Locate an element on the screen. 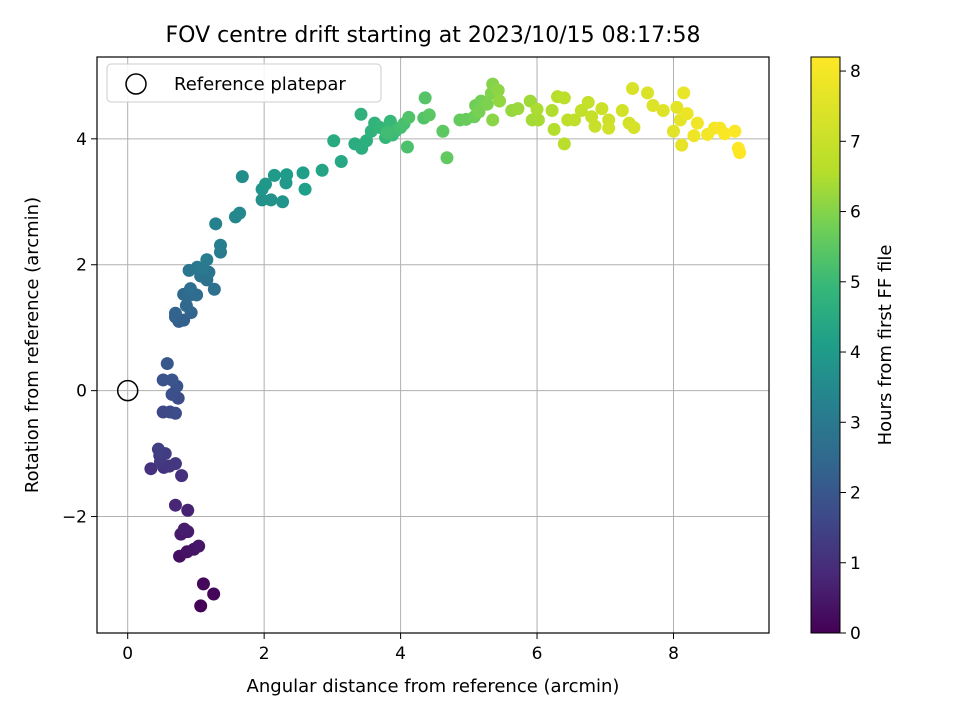 Image resolution: width=960 pixels, height=720 pixels. colorbar-ticks: 0 1 2 3 4 5 6 7 8 is located at coordinates (850, 353).